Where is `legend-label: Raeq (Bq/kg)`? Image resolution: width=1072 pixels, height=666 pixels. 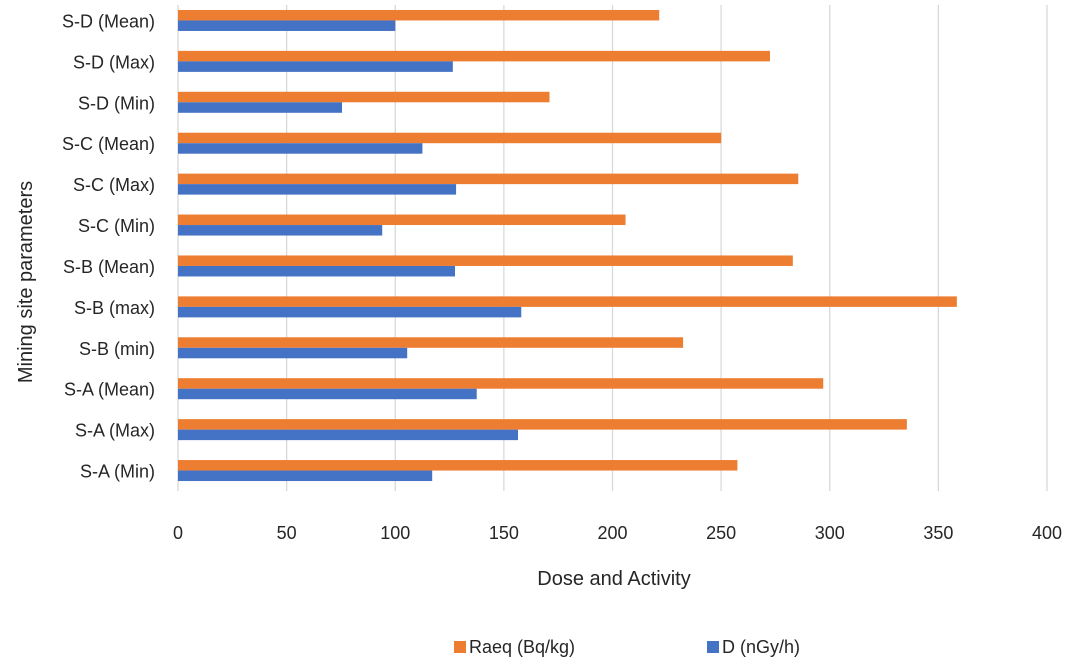 legend-label: Raeq (Bq/kg) is located at coordinates (522, 647).